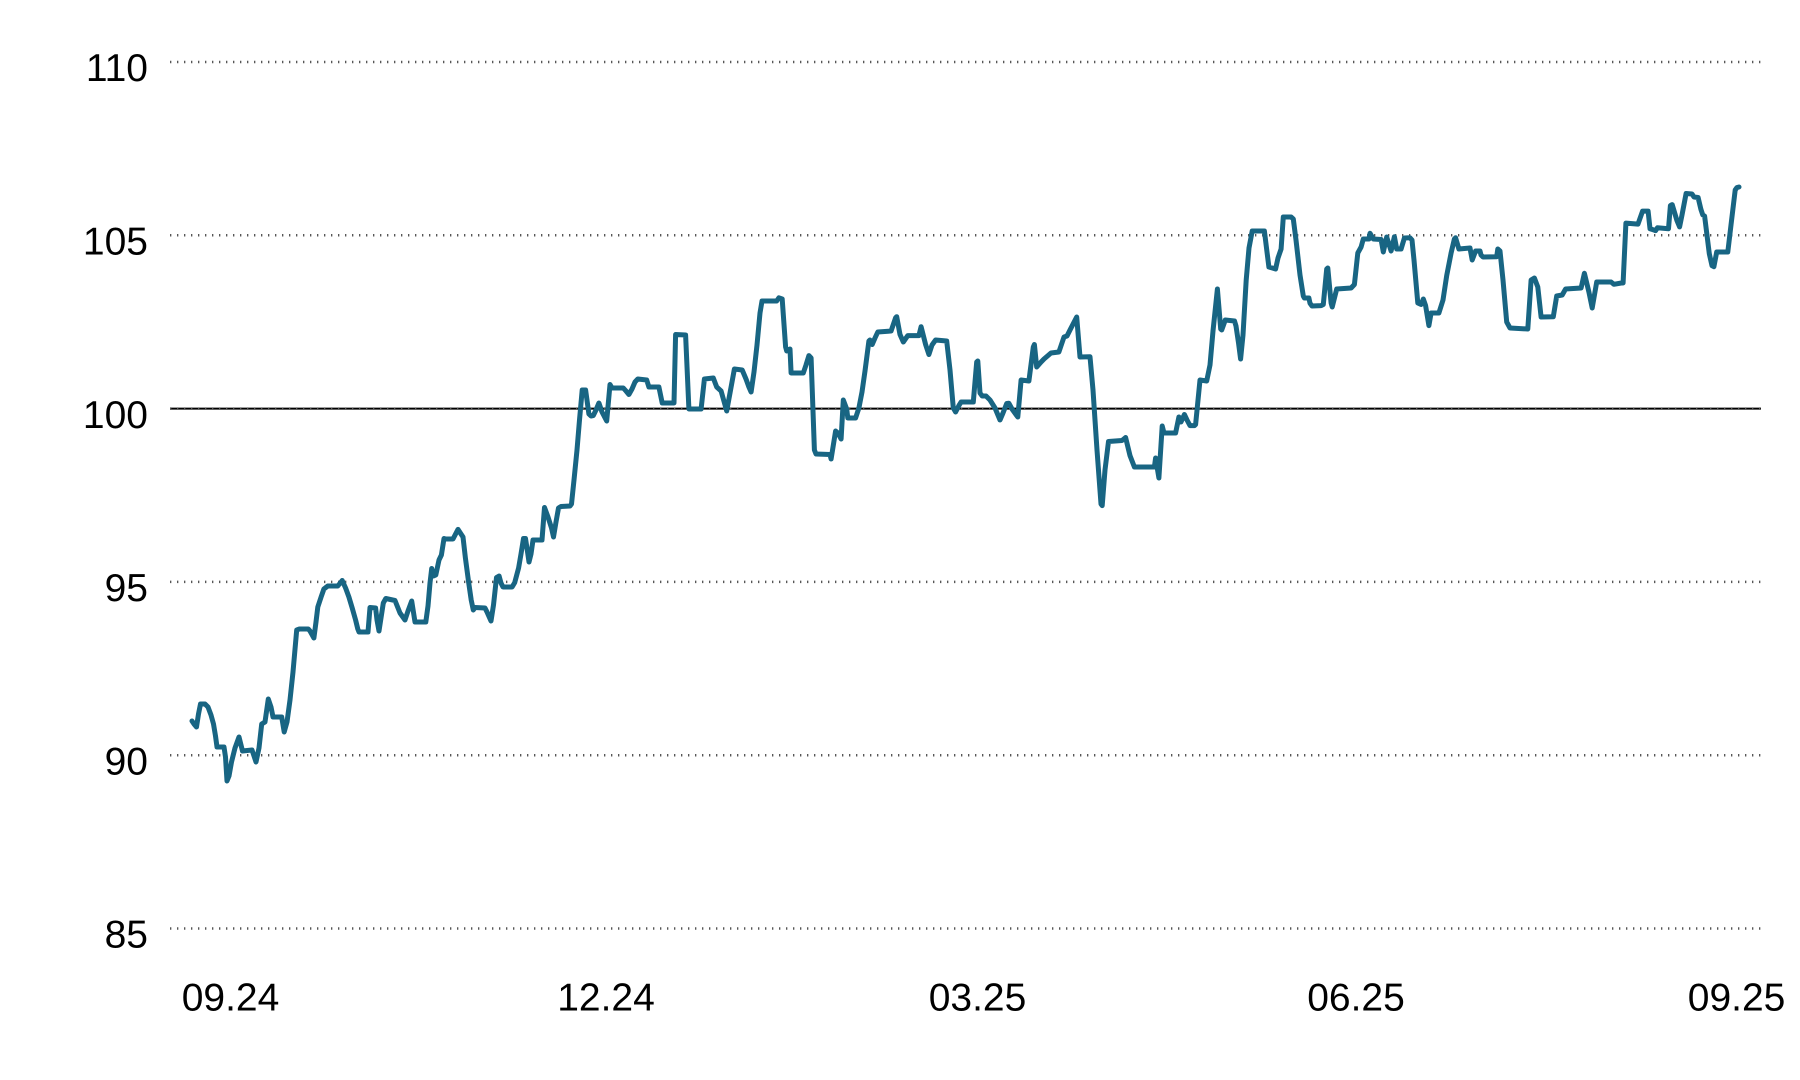  What do you see at coordinates (126, 761) in the screenshot?
I see `svg-text: 90` at bounding box center [126, 761].